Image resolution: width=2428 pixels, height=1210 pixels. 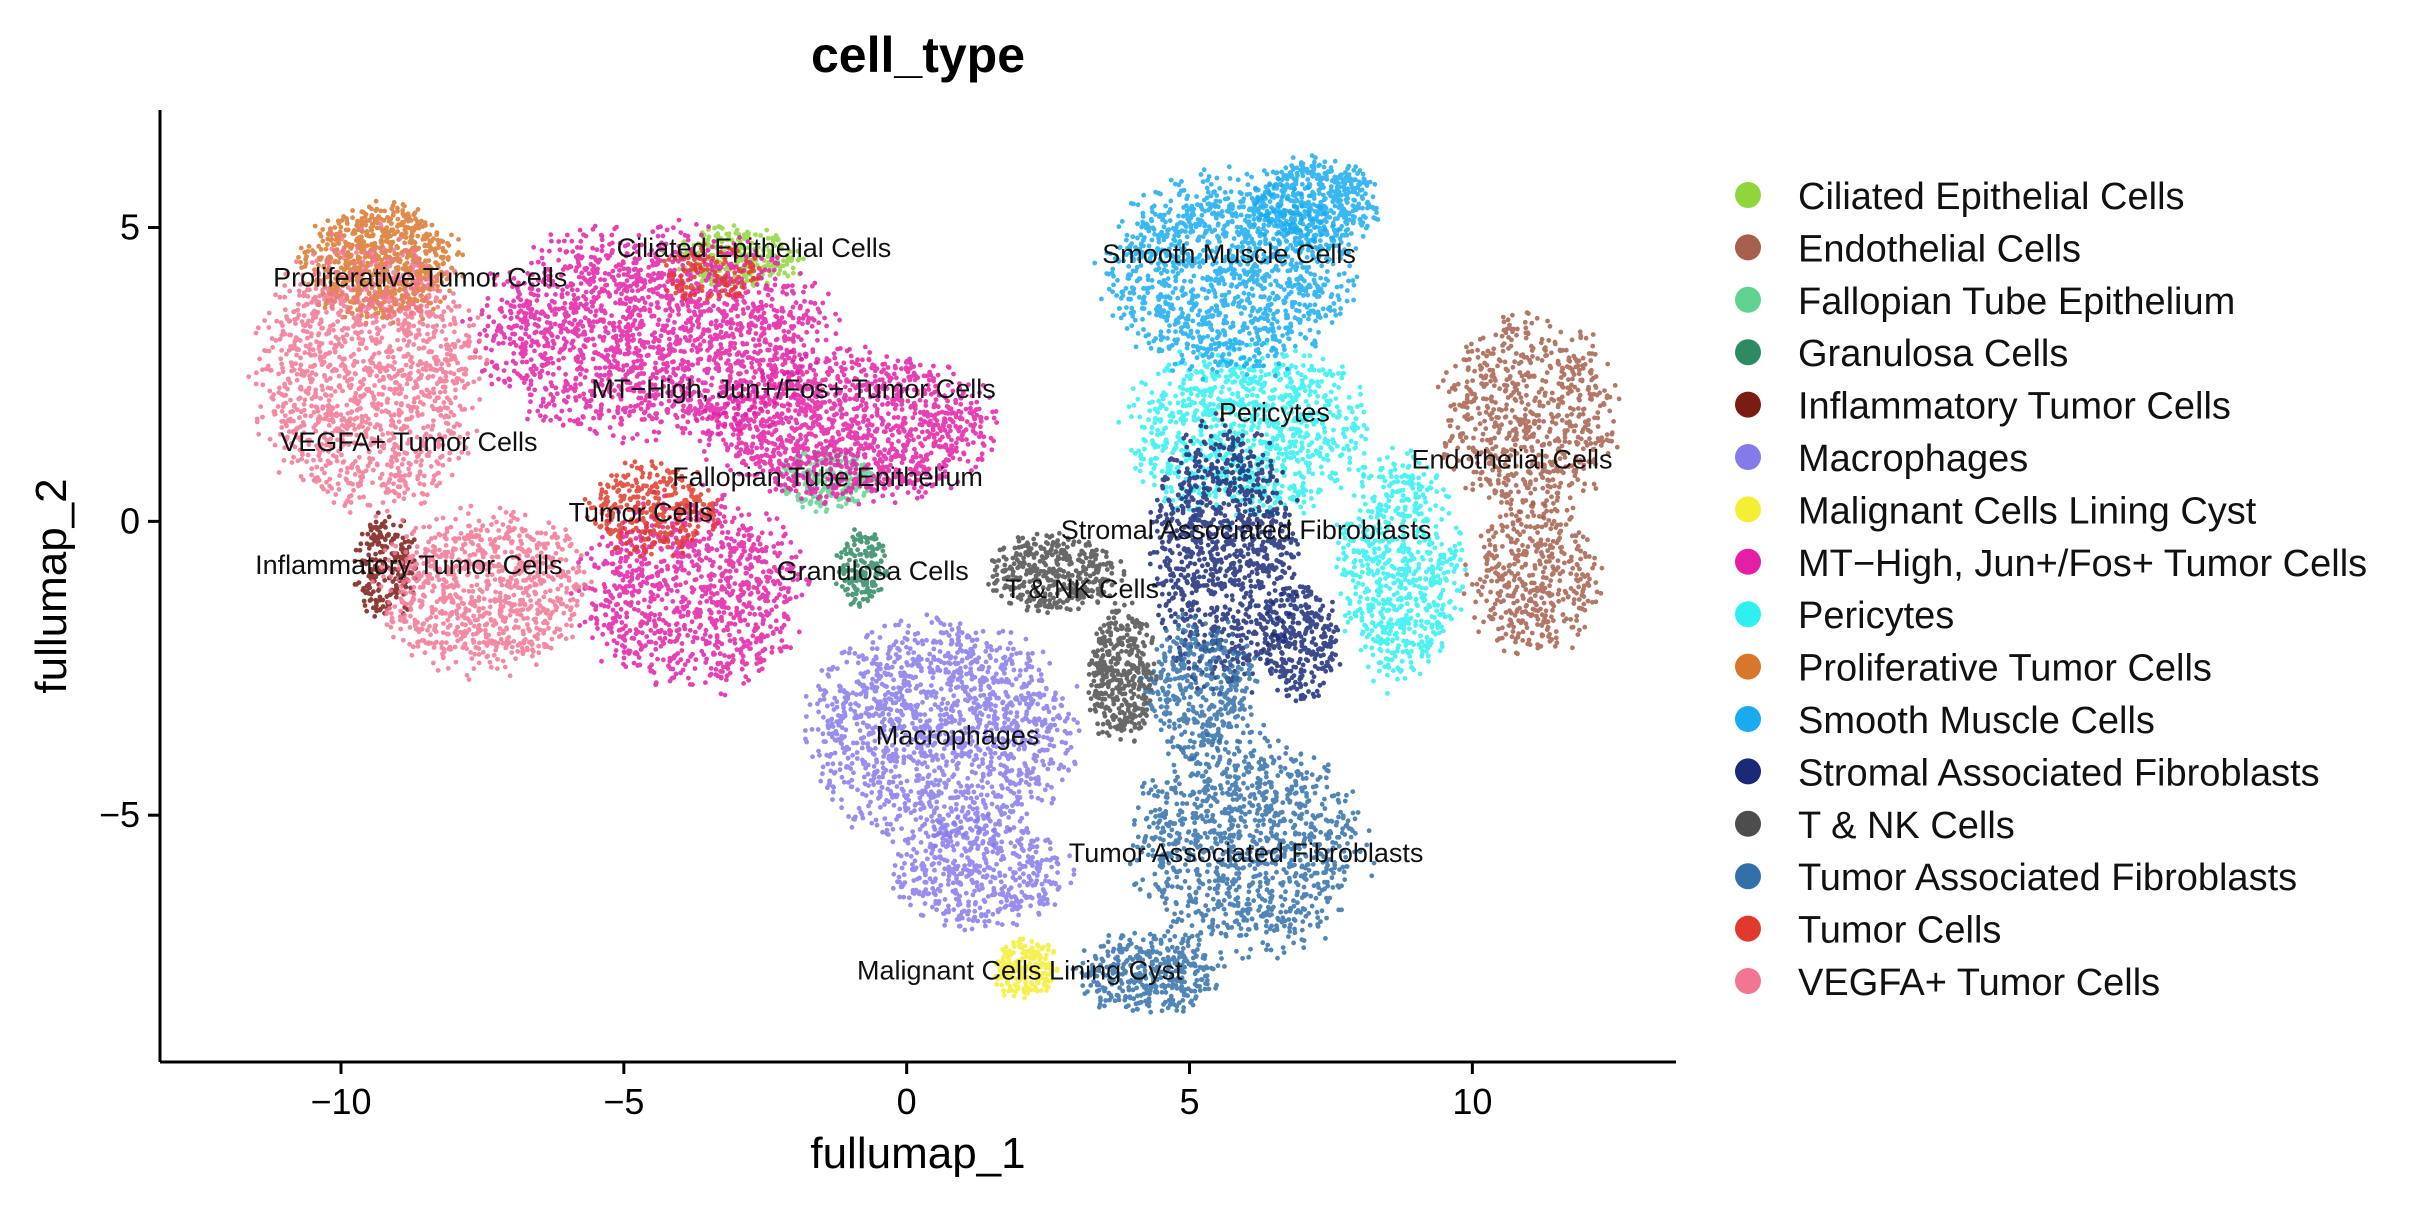 What do you see at coordinates (1246, 530) in the screenshot?
I see `cluster-label-11: Stromal Associated Fibroblasts` at bounding box center [1246, 530].